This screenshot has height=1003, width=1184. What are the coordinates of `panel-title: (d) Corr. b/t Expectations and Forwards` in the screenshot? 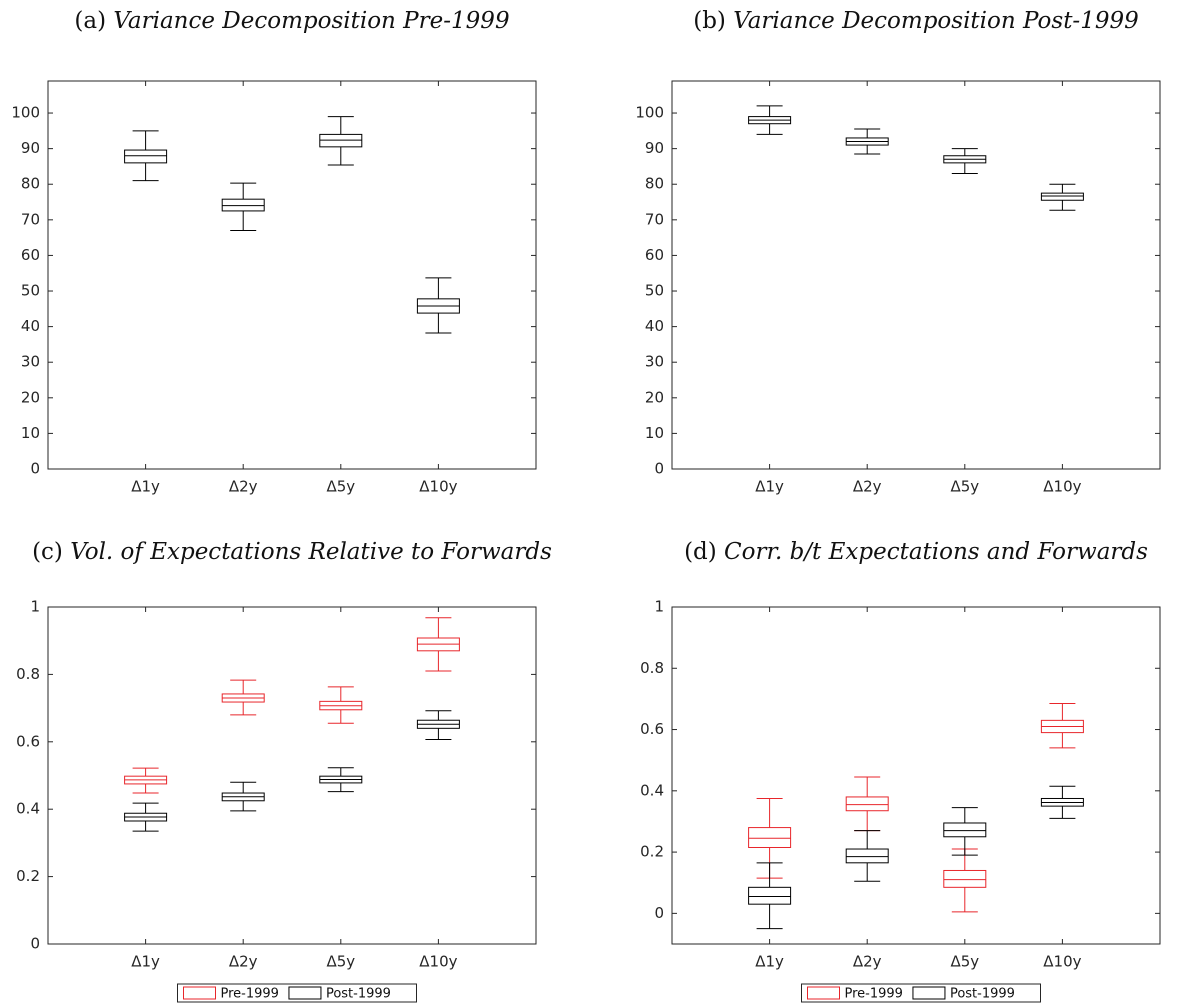 It's located at (916, 552).